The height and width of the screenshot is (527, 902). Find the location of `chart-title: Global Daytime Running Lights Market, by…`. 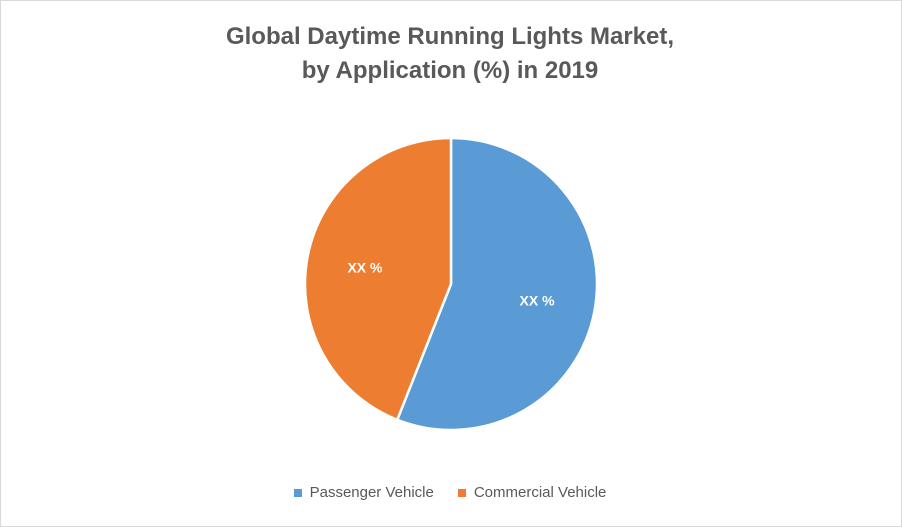

chart-title: Global Daytime Running Lights Market, by… is located at coordinates (450, 54).